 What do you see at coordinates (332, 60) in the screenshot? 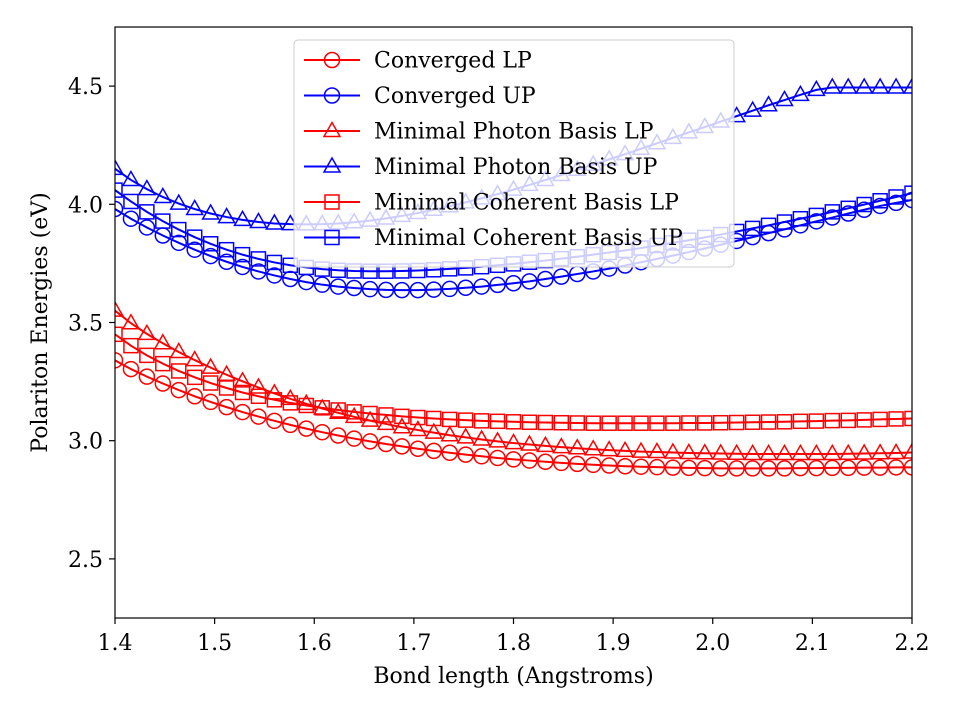
I see `legend-marker` at bounding box center [332, 60].